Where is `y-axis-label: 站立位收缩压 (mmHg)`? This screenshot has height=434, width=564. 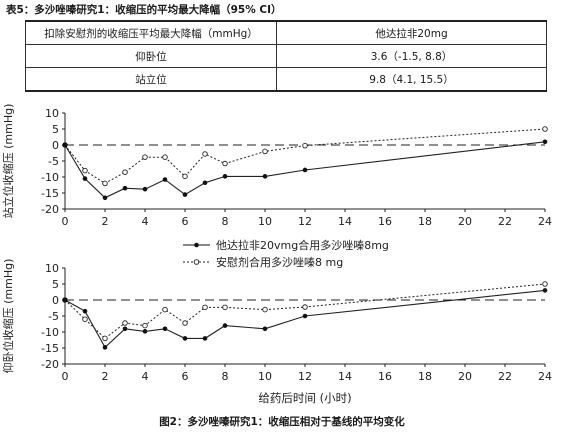 y-axis-label: 站立位收缩压 (mmHg) is located at coordinates (8, 161).